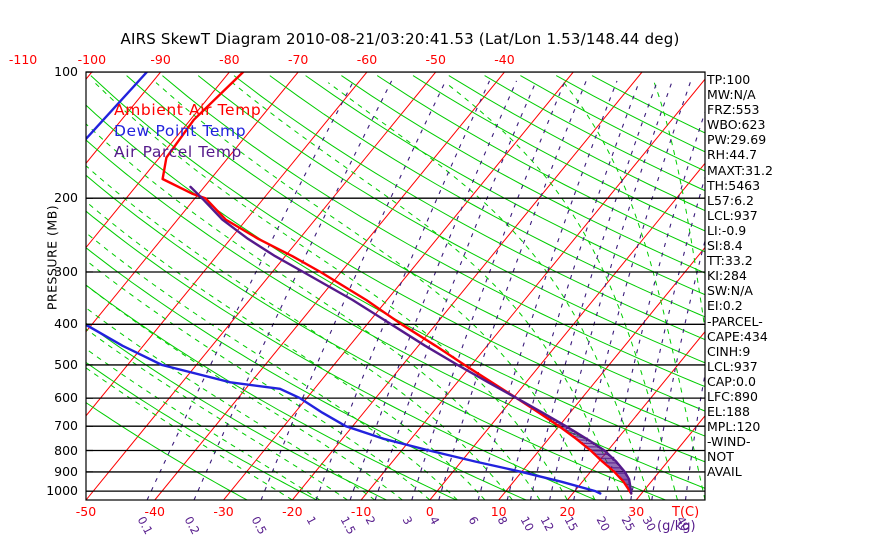 This screenshot has width=870, height=560. Describe the element at coordinates (720, 457) in the screenshot. I see `parameter-not: NOT` at that location.